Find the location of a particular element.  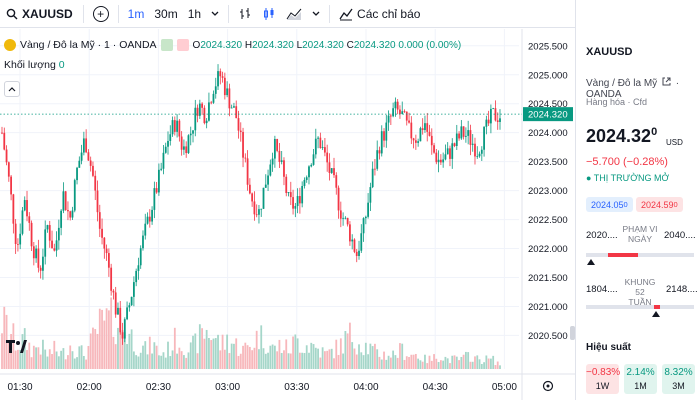

symbol-search: XAUUSD is located at coordinates (39, 14).